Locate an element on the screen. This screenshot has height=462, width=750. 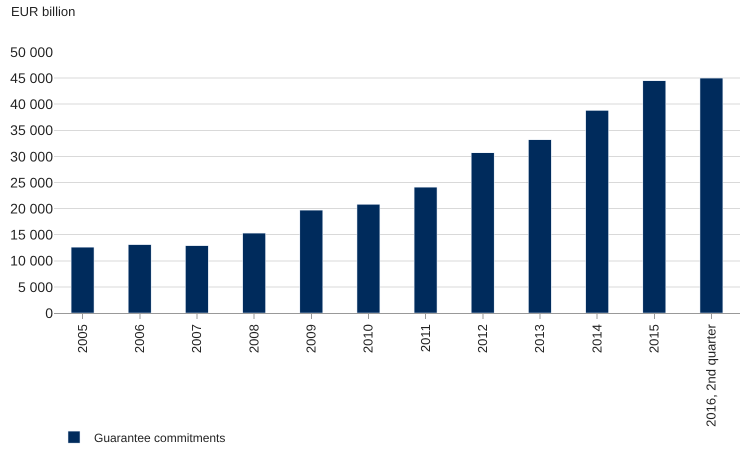
y-axis-title: EUR billion is located at coordinates (43, 11).